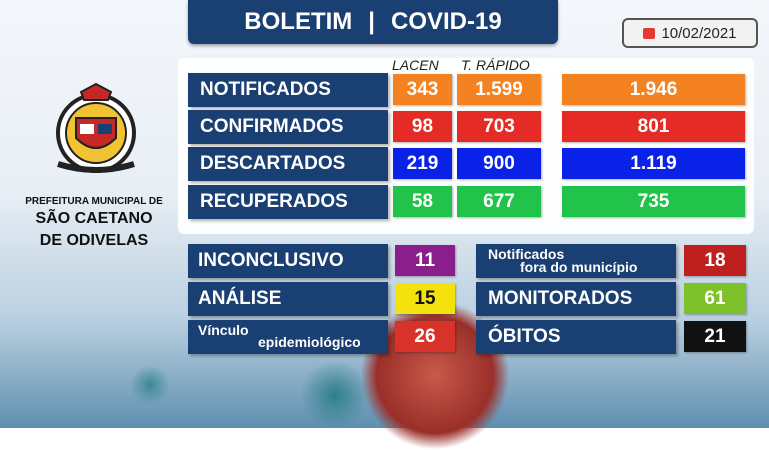 The width and height of the screenshot is (769, 450). What do you see at coordinates (425, 298) in the screenshot?
I see `analise-value: 15` at bounding box center [425, 298].